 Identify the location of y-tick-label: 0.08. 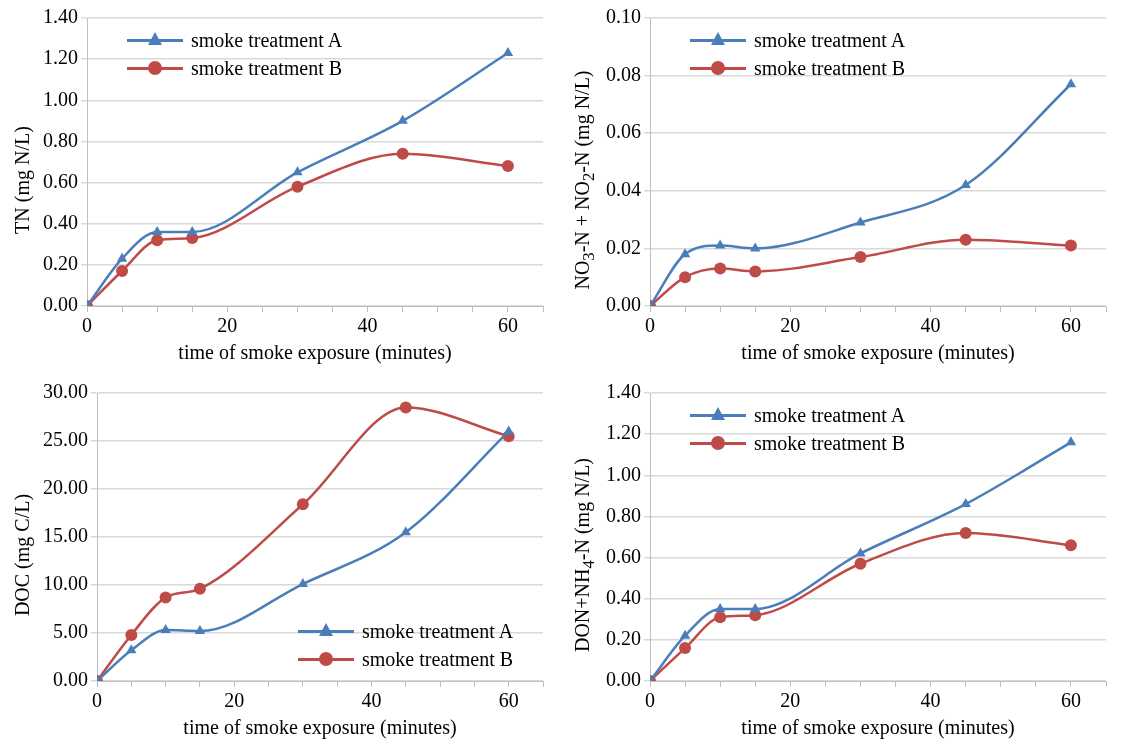
(623, 73).